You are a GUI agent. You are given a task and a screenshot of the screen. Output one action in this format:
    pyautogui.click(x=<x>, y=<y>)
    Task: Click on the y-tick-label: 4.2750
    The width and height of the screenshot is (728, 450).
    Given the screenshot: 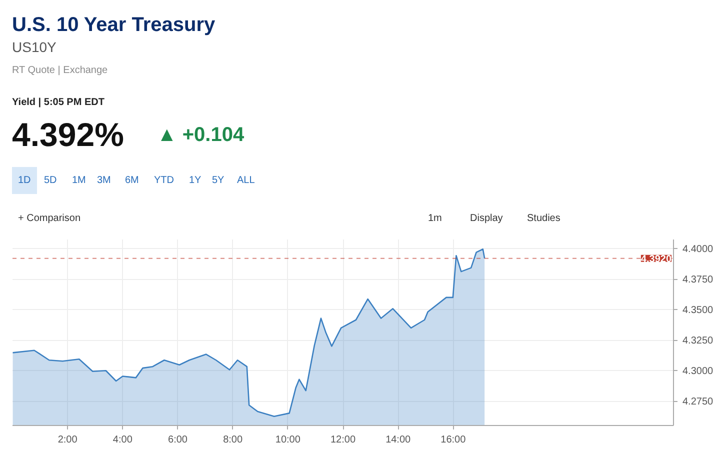 What is the action you would take?
    pyautogui.click(x=698, y=402)
    